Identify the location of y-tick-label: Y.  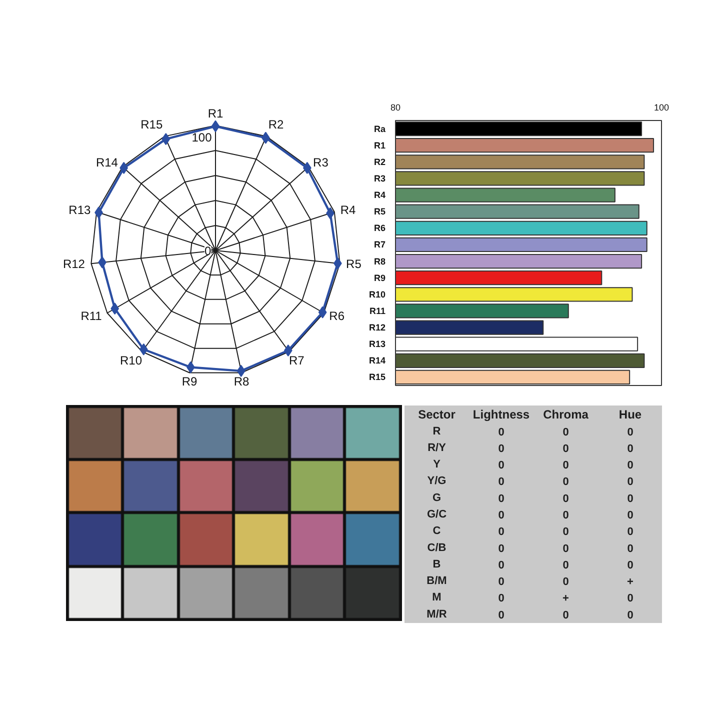
(437, 464).